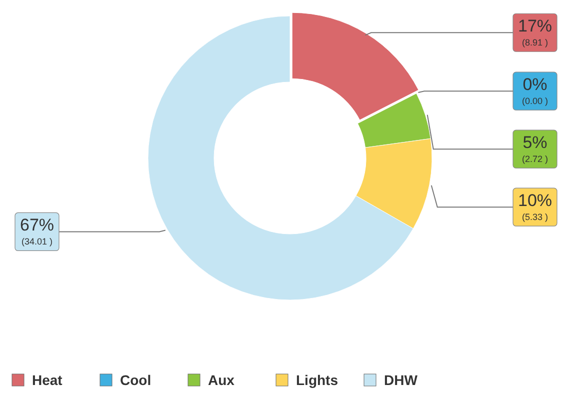 This screenshot has height=404, width=562. Describe the element at coordinates (221, 380) in the screenshot. I see `legend-label: Aux` at that location.